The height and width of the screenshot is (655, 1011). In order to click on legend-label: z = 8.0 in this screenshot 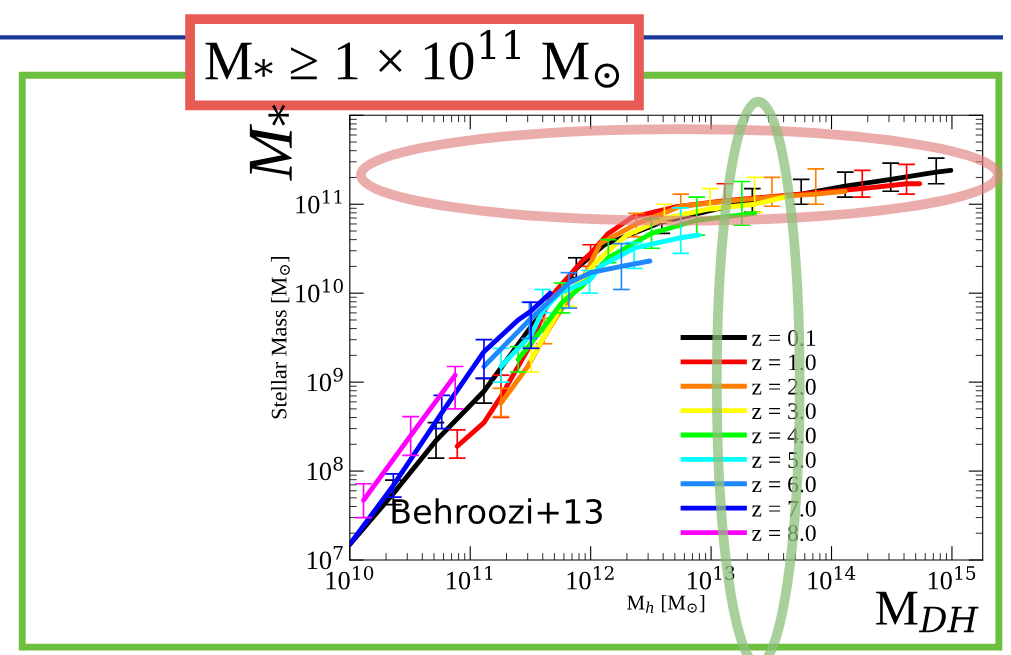, I will do `click(784, 533)`.